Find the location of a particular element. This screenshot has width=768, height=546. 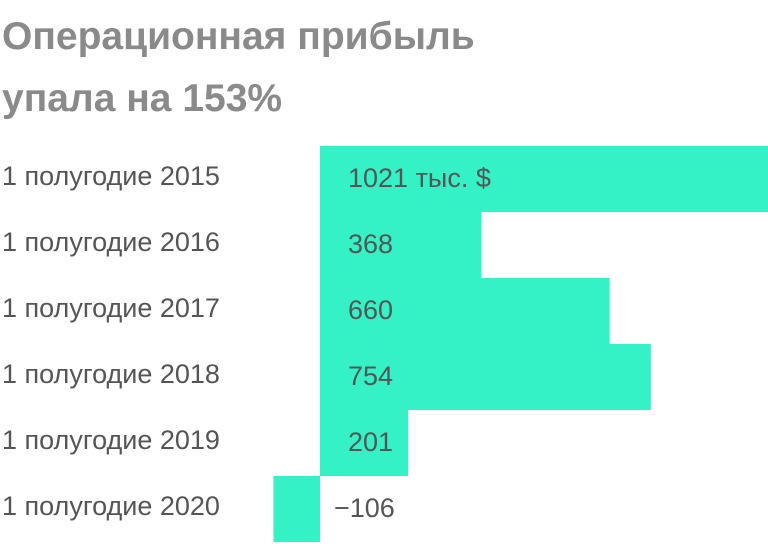

y-tick-label: 1 полугодие 2017 is located at coordinates (111, 308).